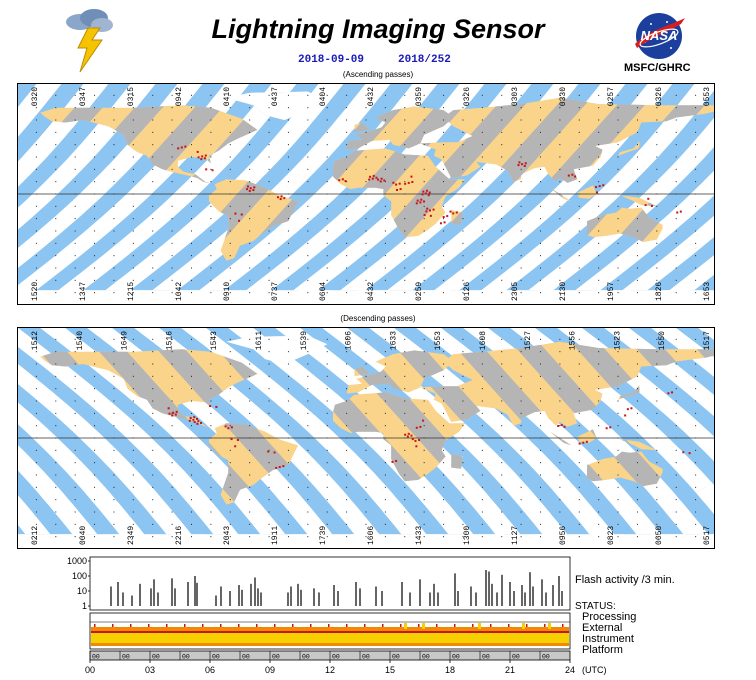  What do you see at coordinates (399, 193) in the screenshot?
I see `landmass-af` at bounding box center [399, 193].